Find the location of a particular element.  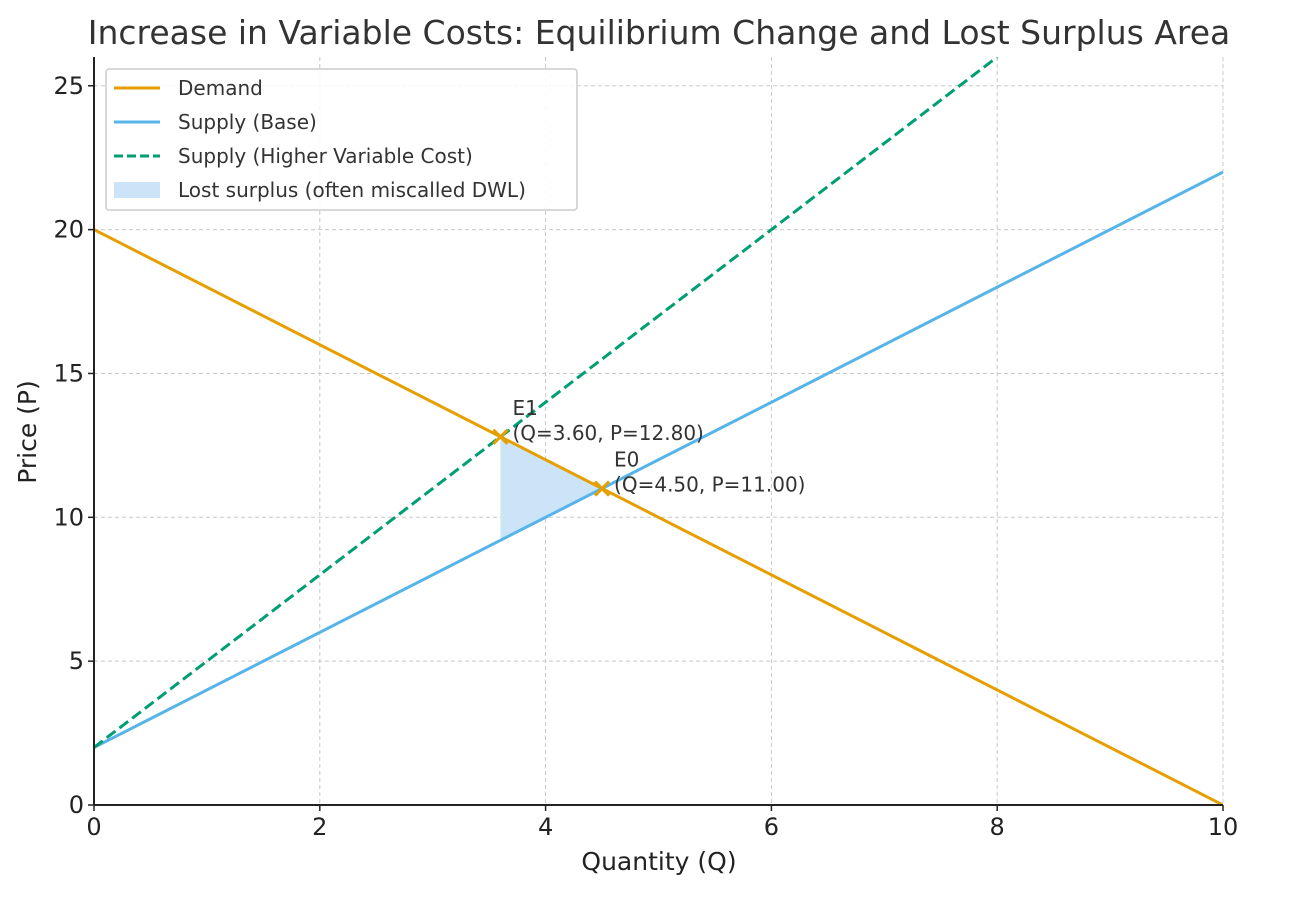

point-label: E1 is located at coordinates (524, 408).